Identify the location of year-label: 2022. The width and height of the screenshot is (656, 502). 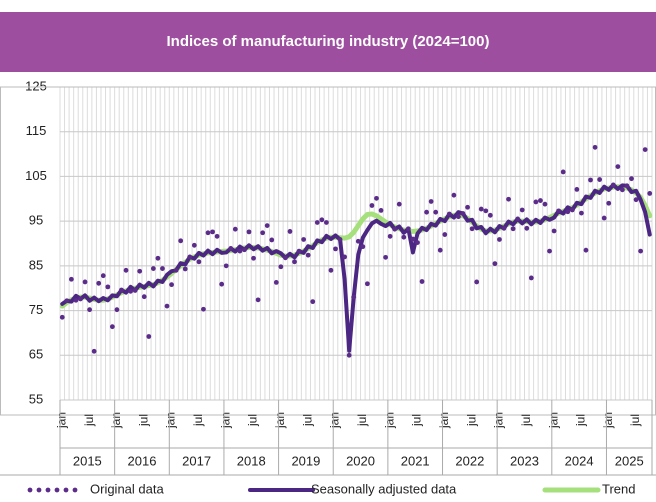
(469, 460).